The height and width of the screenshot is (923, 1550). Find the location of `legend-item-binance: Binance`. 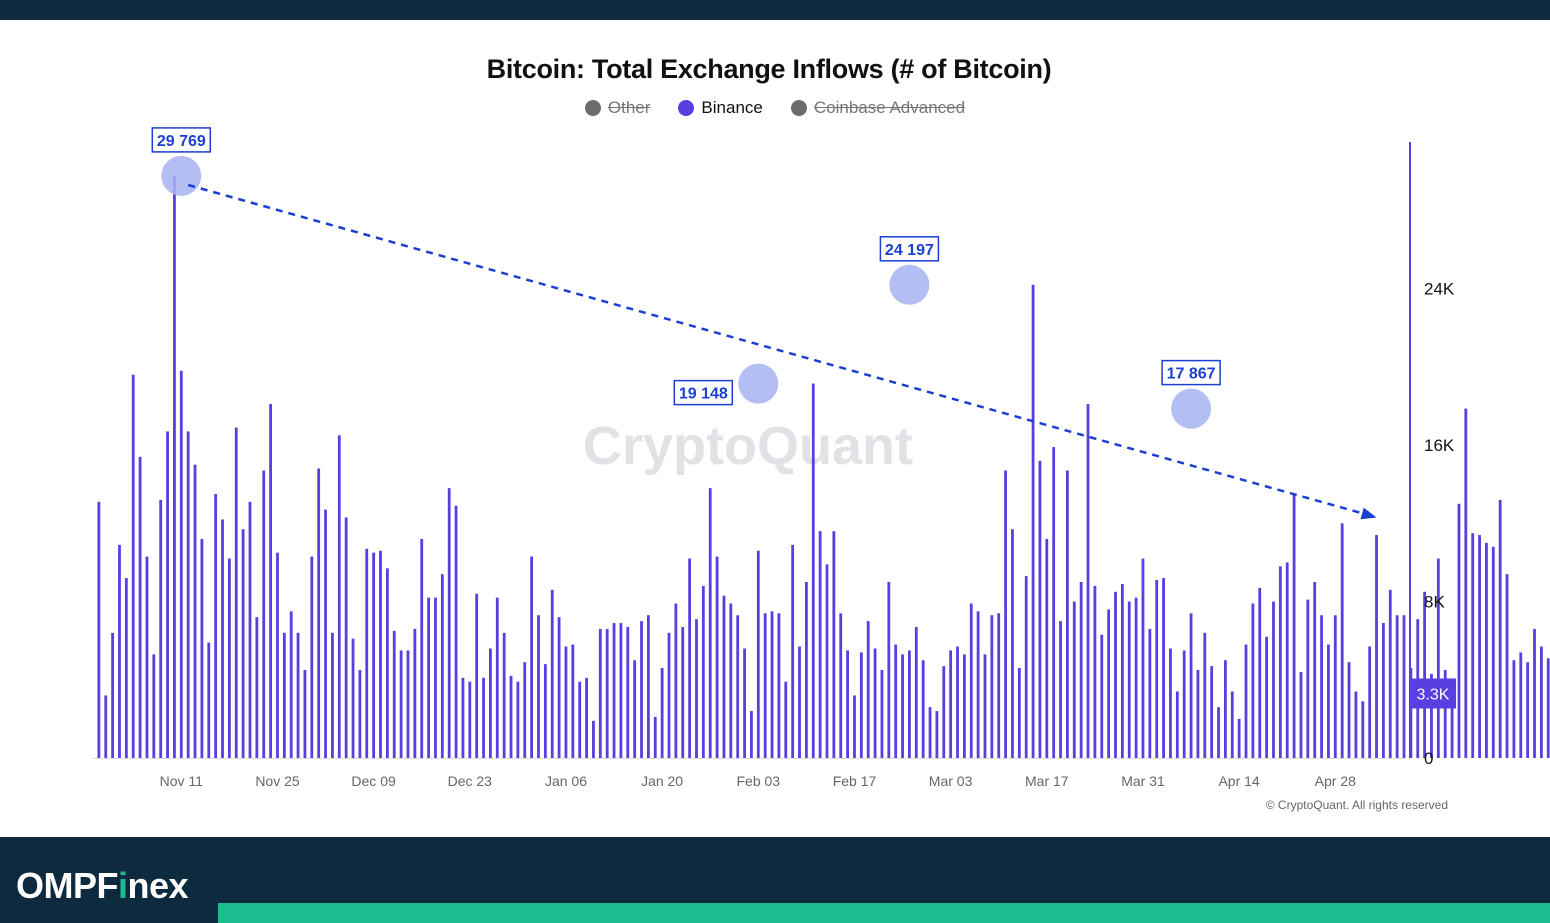

legend-item-binance: Binance is located at coordinates (720, 108).